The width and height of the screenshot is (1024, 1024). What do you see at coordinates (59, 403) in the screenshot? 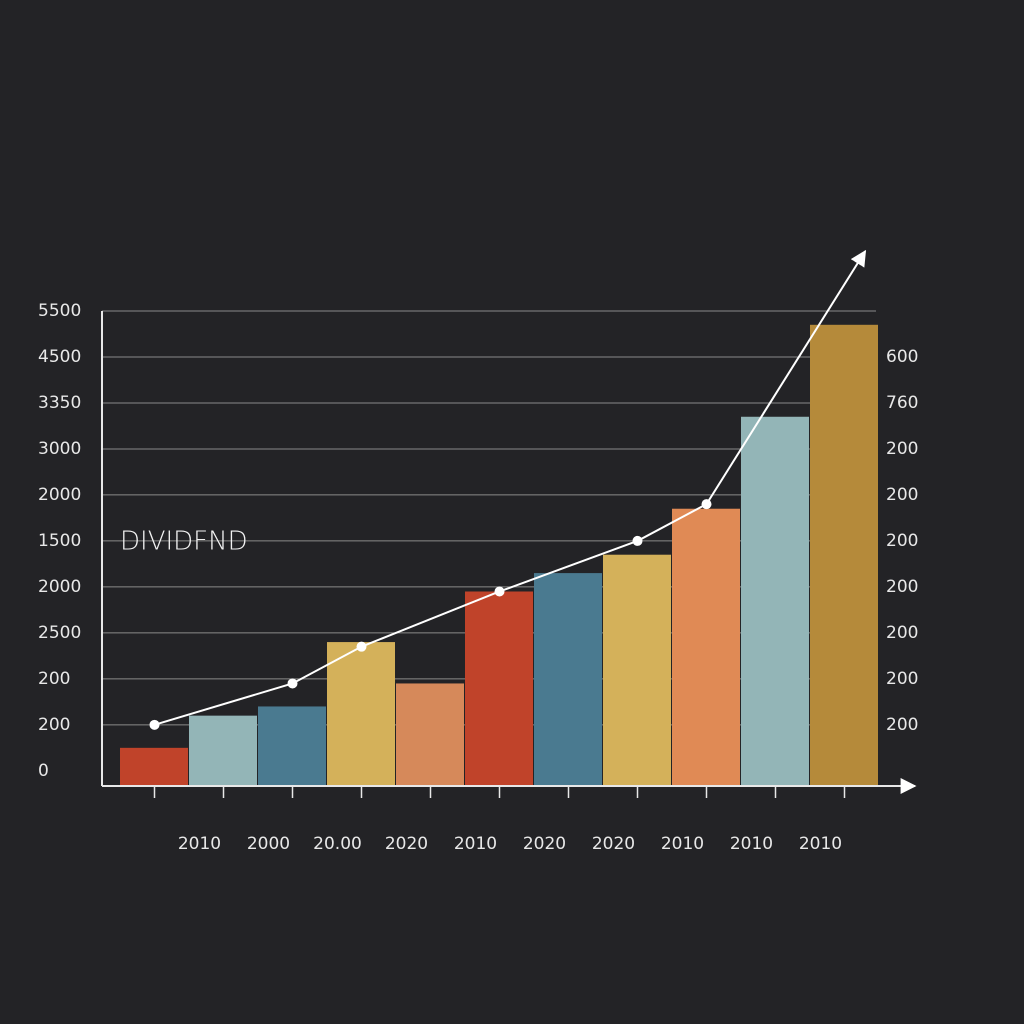
I see `y-tick-label: 3350` at bounding box center [59, 403].